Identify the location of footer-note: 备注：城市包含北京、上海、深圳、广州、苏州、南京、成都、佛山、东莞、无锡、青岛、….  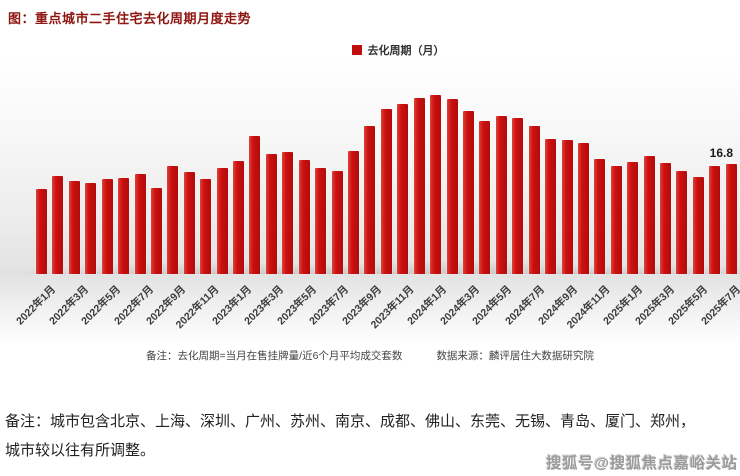
(370, 436).